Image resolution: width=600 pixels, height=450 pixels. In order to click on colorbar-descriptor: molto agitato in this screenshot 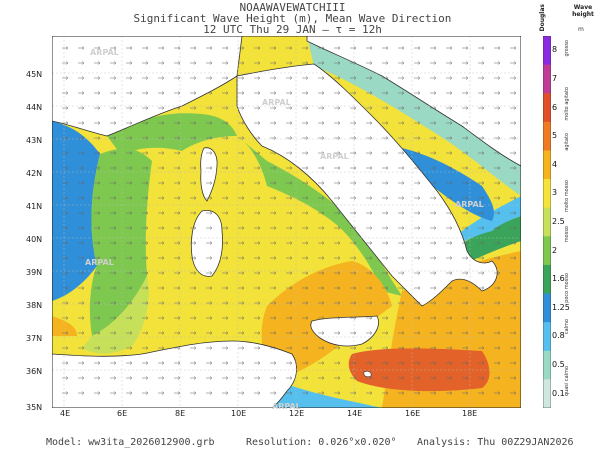, I will do `click(567, 103)`.